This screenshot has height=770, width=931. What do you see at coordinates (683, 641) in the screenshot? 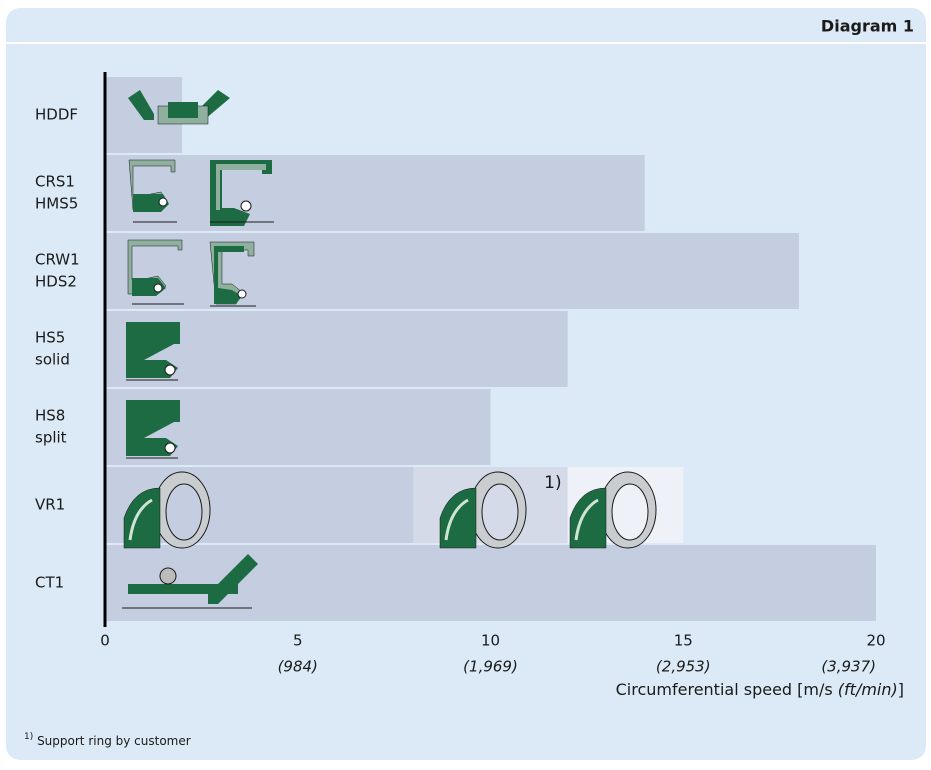
I see `x-tick-label: 15` at bounding box center [683, 641].